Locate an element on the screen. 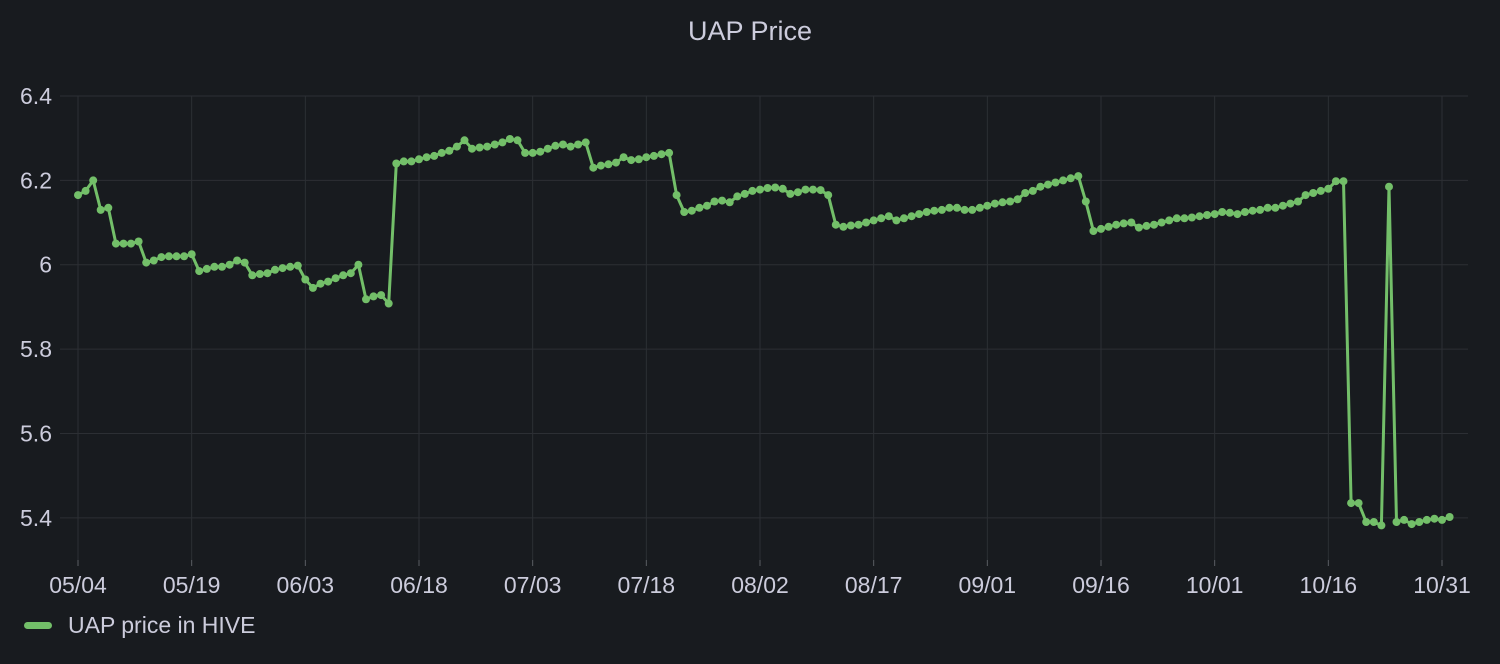  legend-item: UAP price in HIVE is located at coordinates (139, 625).